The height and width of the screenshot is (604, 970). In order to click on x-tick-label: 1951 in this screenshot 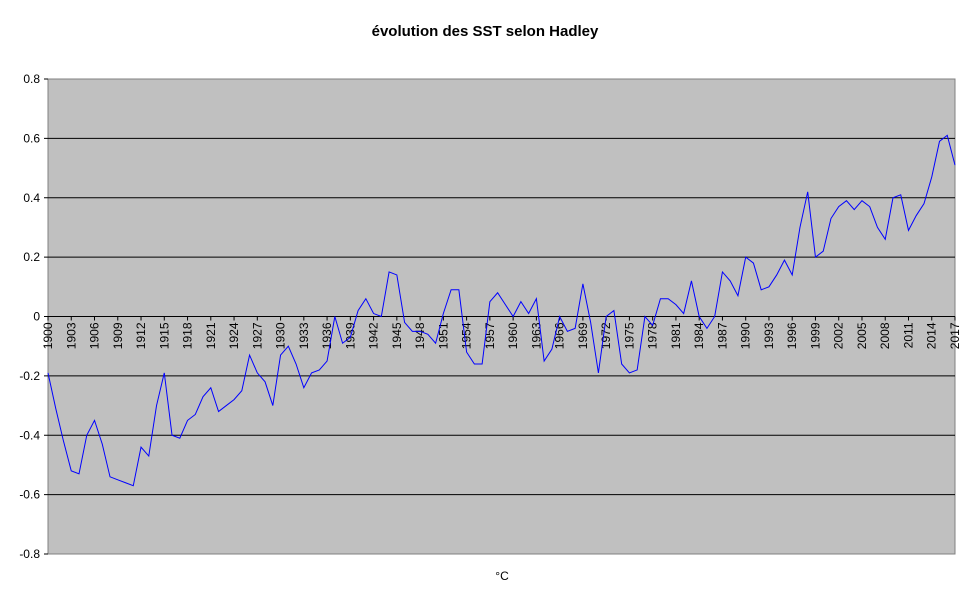, I will do `click(443, 335)`.